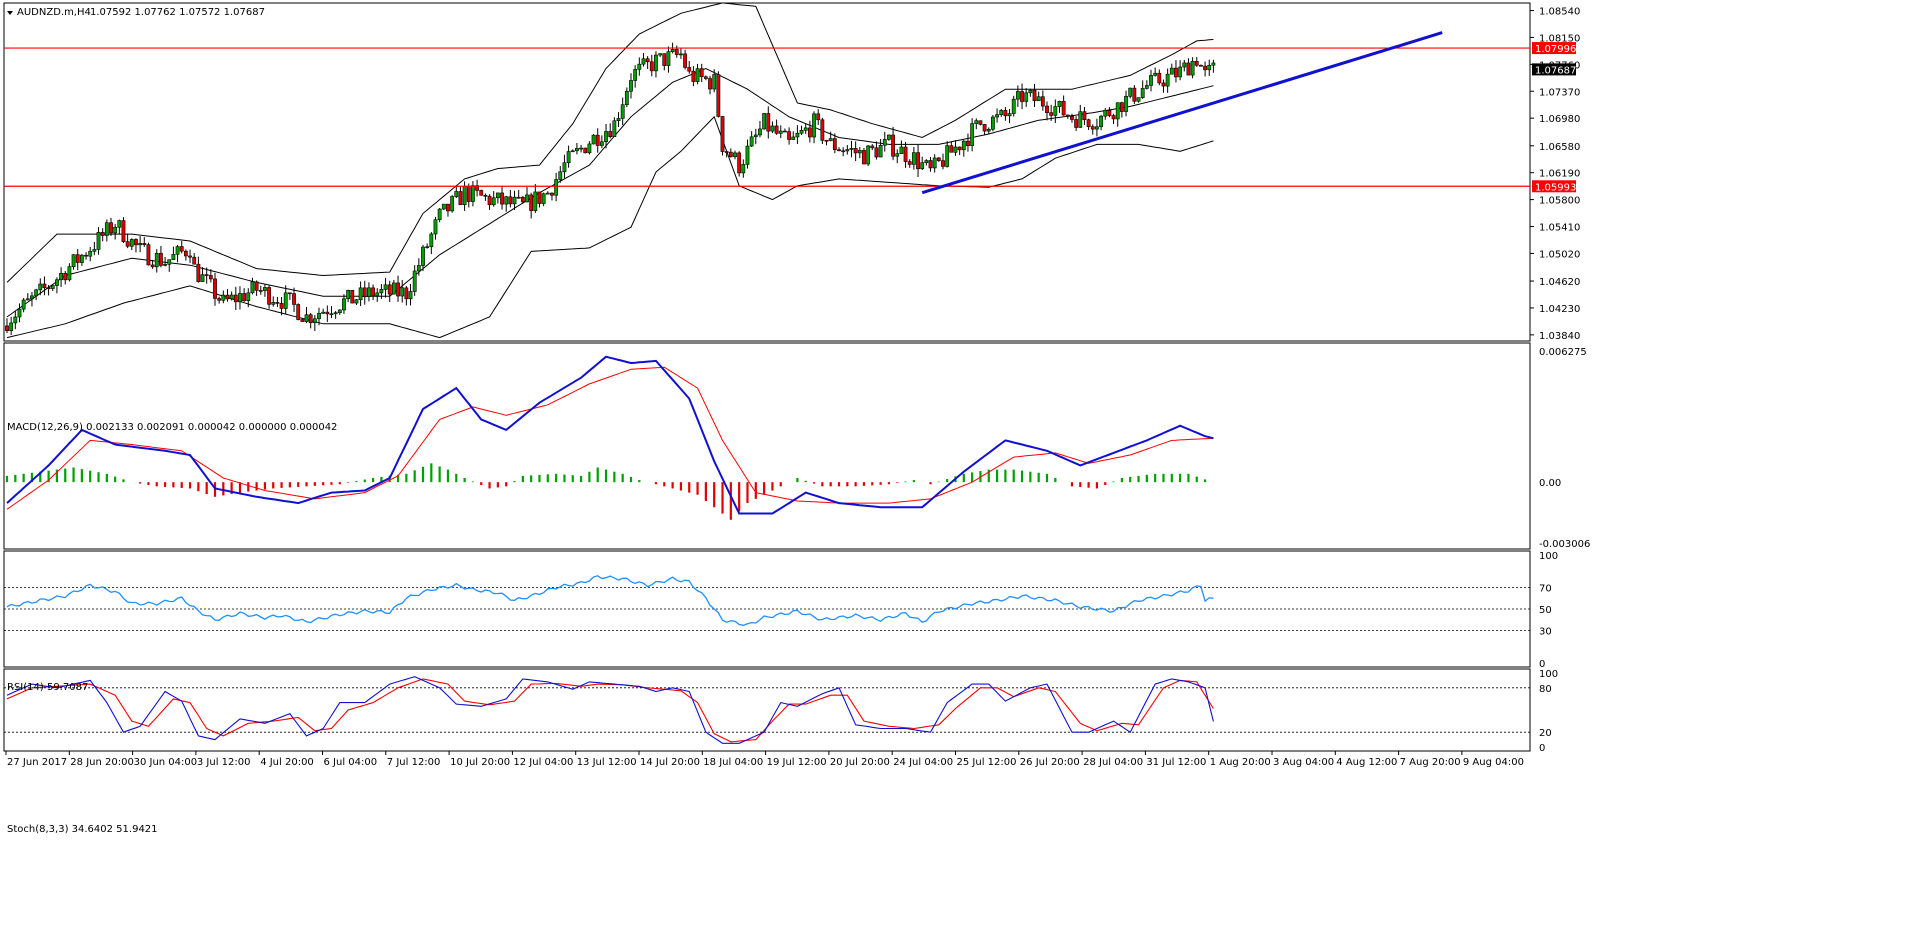 The width and height of the screenshot is (1920, 945). I want to click on time-tick-label: 25 Jul 12:00, so click(987, 762).